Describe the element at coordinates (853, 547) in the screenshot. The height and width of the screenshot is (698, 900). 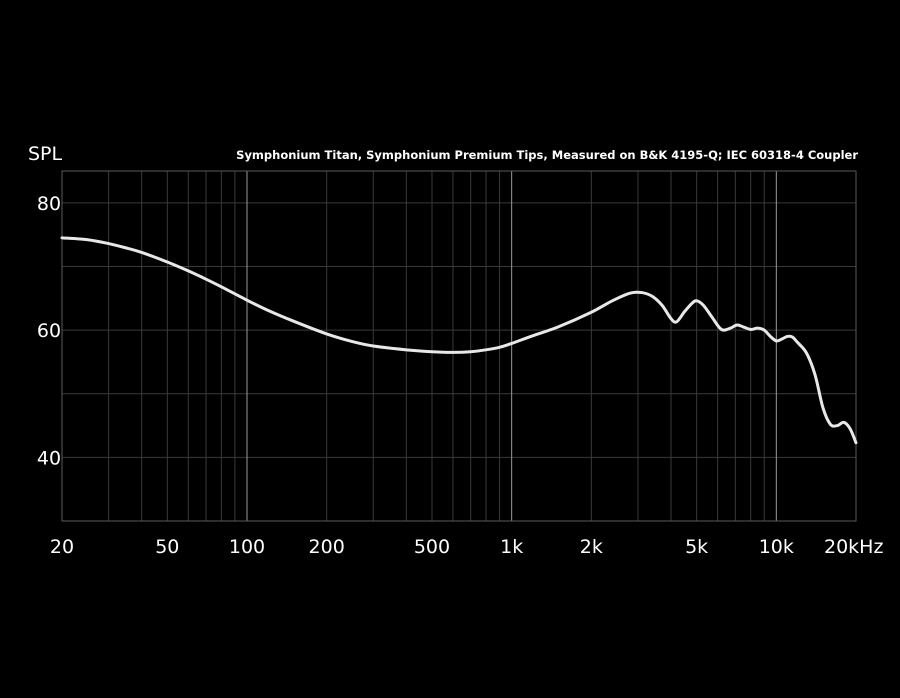
I see `x-tick-label: 20kHz` at that location.